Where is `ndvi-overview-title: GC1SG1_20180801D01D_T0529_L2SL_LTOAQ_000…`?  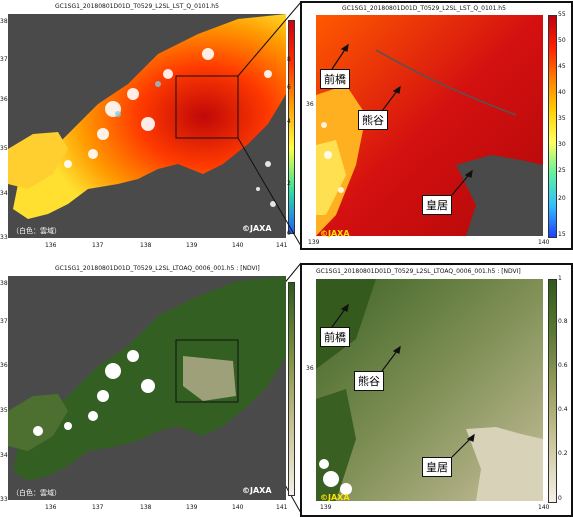 ndvi-overview-title: GC1SG1_20180801D01D_T0529_L2SL_LTOAQ_000… is located at coordinates (157, 268).